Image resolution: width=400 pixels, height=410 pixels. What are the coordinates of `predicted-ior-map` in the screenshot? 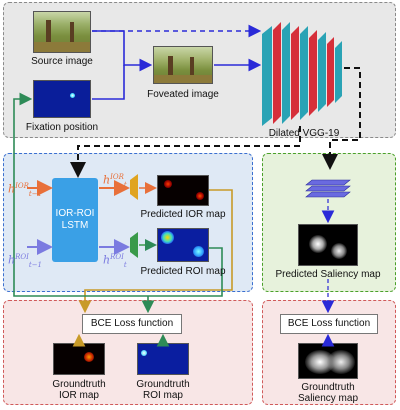 It's located at (183, 190).